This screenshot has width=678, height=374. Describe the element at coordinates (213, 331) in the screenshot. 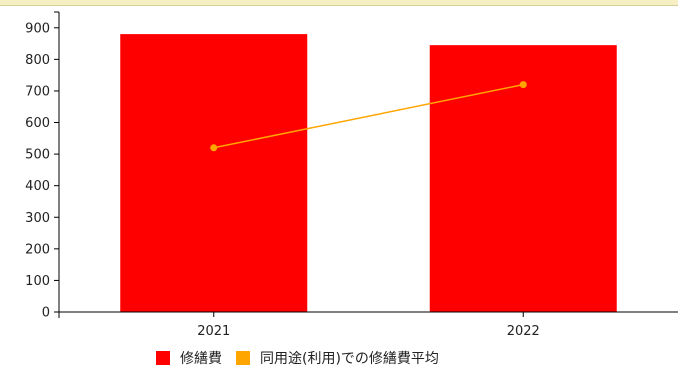

I see `x-tick-label: 2021` at that location.